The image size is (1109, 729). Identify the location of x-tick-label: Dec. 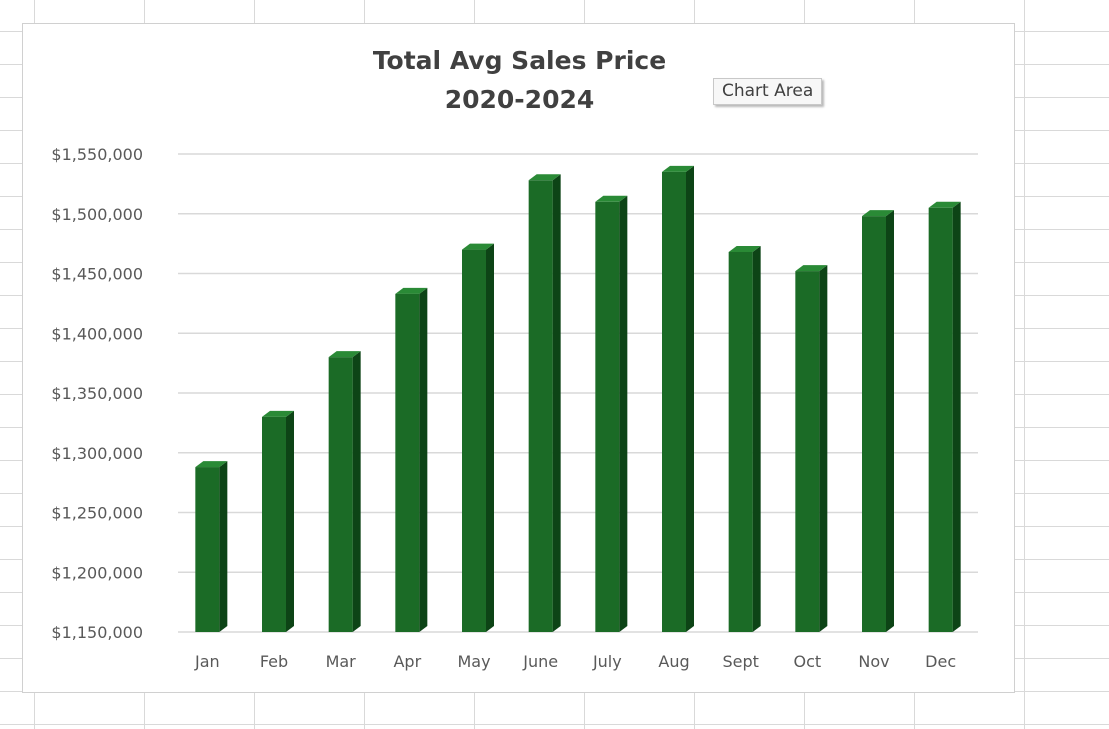
(940, 661).